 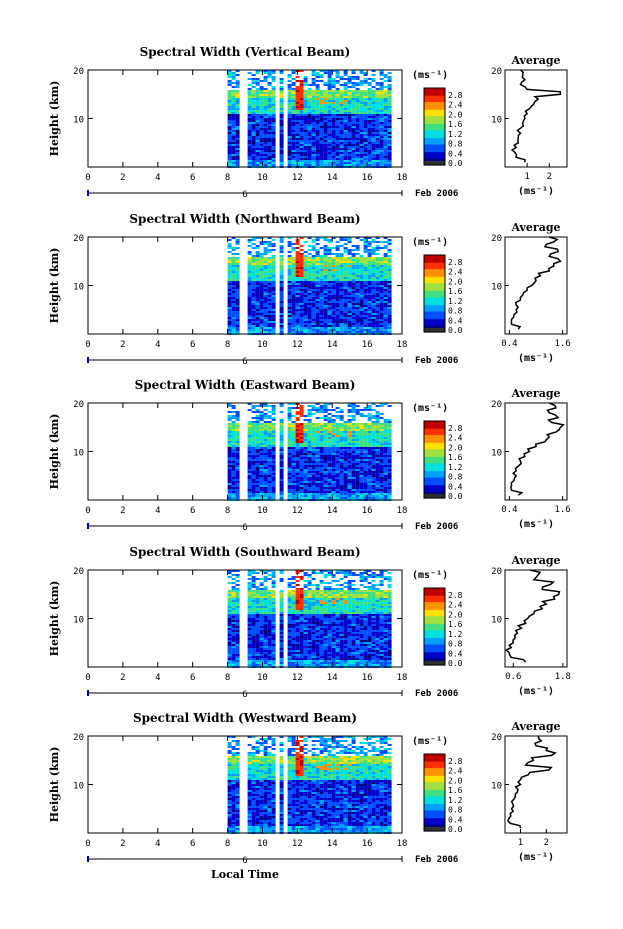 I want to click on colorbar-tick-label: 2.8, so click(x=455, y=95).